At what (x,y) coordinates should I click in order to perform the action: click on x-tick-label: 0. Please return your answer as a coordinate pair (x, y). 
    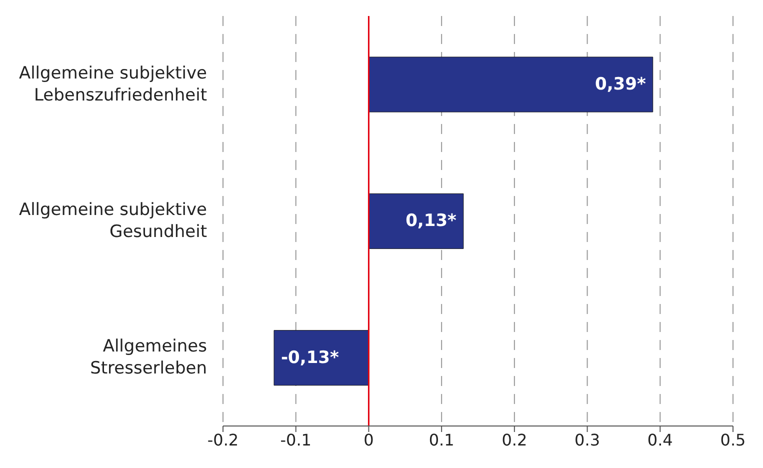
    Looking at the image, I should click on (369, 440).